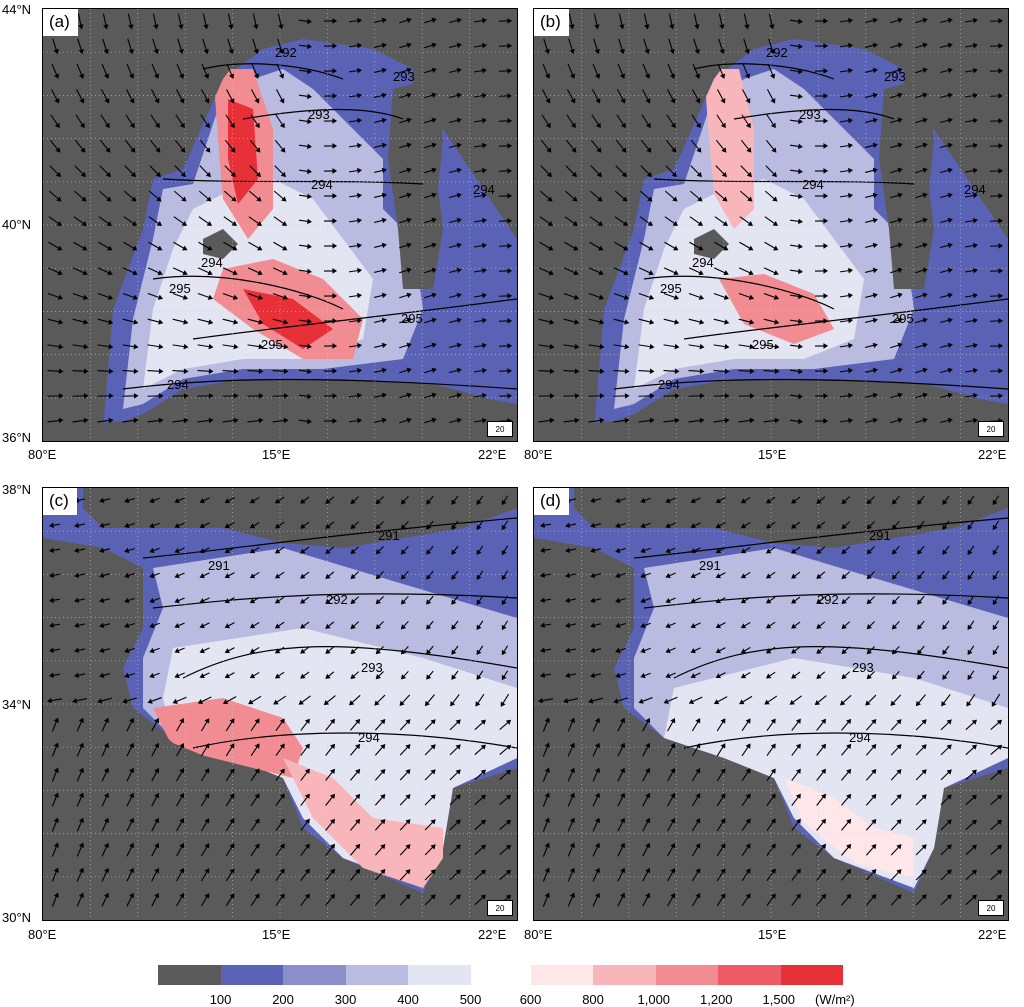 Image resolution: width=1024 pixels, height=1007 pixels. I want to click on contour-label: 291, so click(710, 565).